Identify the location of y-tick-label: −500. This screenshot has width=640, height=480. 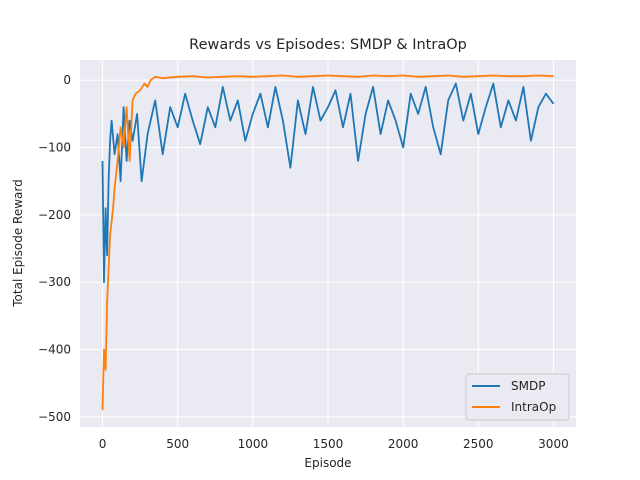
(54, 417).